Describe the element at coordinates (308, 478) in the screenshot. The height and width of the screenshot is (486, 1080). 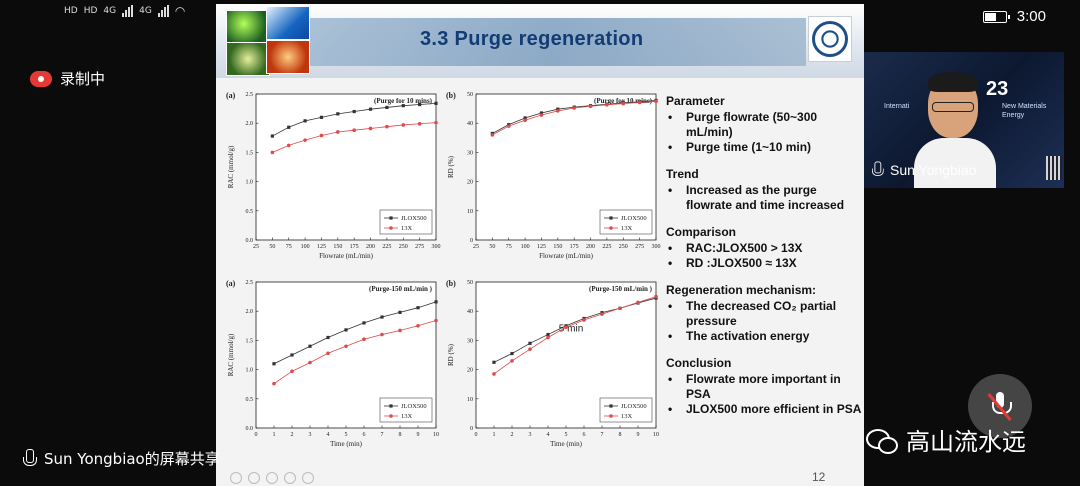
I see `more-icon` at that location.